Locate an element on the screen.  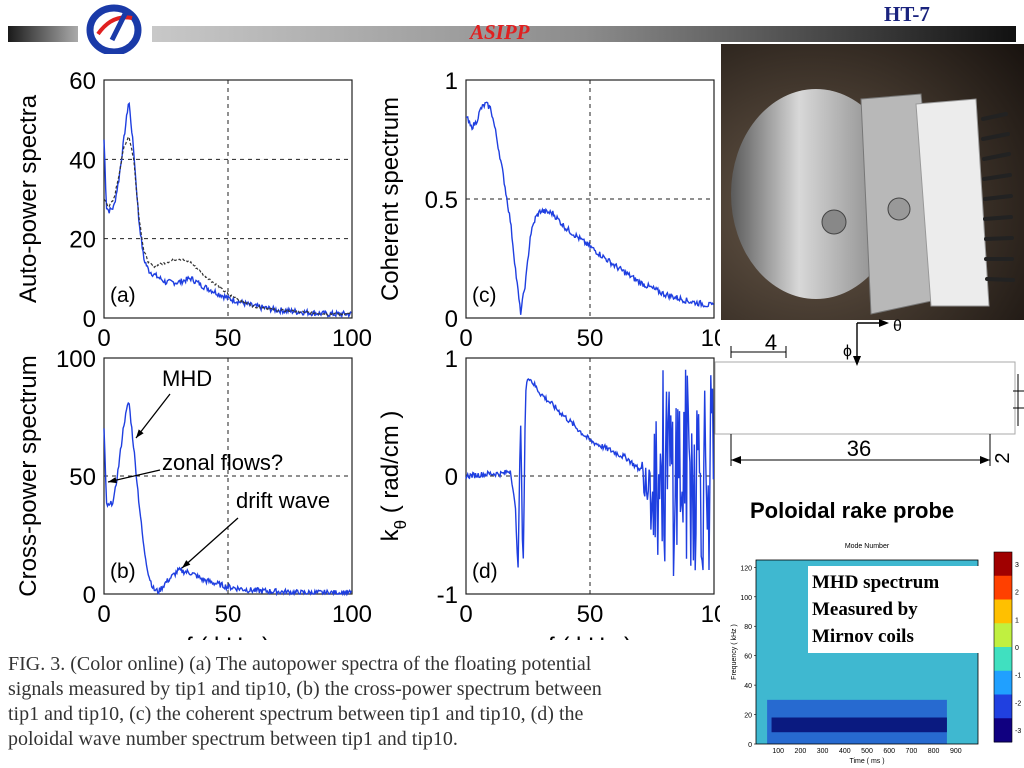
probe-photo is located at coordinates (872, 182).